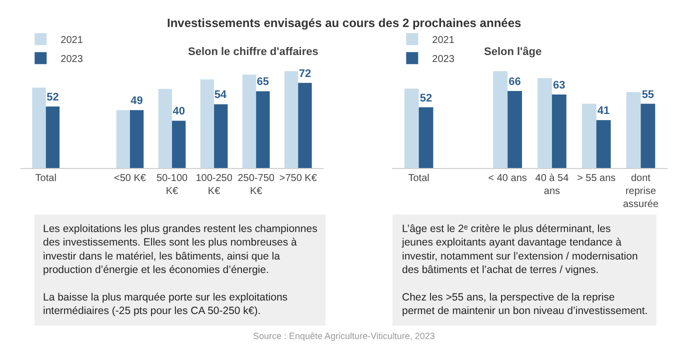 The width and height of the screenshot is (688, 345). Describe the element at coordinates (256, 185) in the screenshot. I see `x-tick-label: 250-750 K€` at that location.